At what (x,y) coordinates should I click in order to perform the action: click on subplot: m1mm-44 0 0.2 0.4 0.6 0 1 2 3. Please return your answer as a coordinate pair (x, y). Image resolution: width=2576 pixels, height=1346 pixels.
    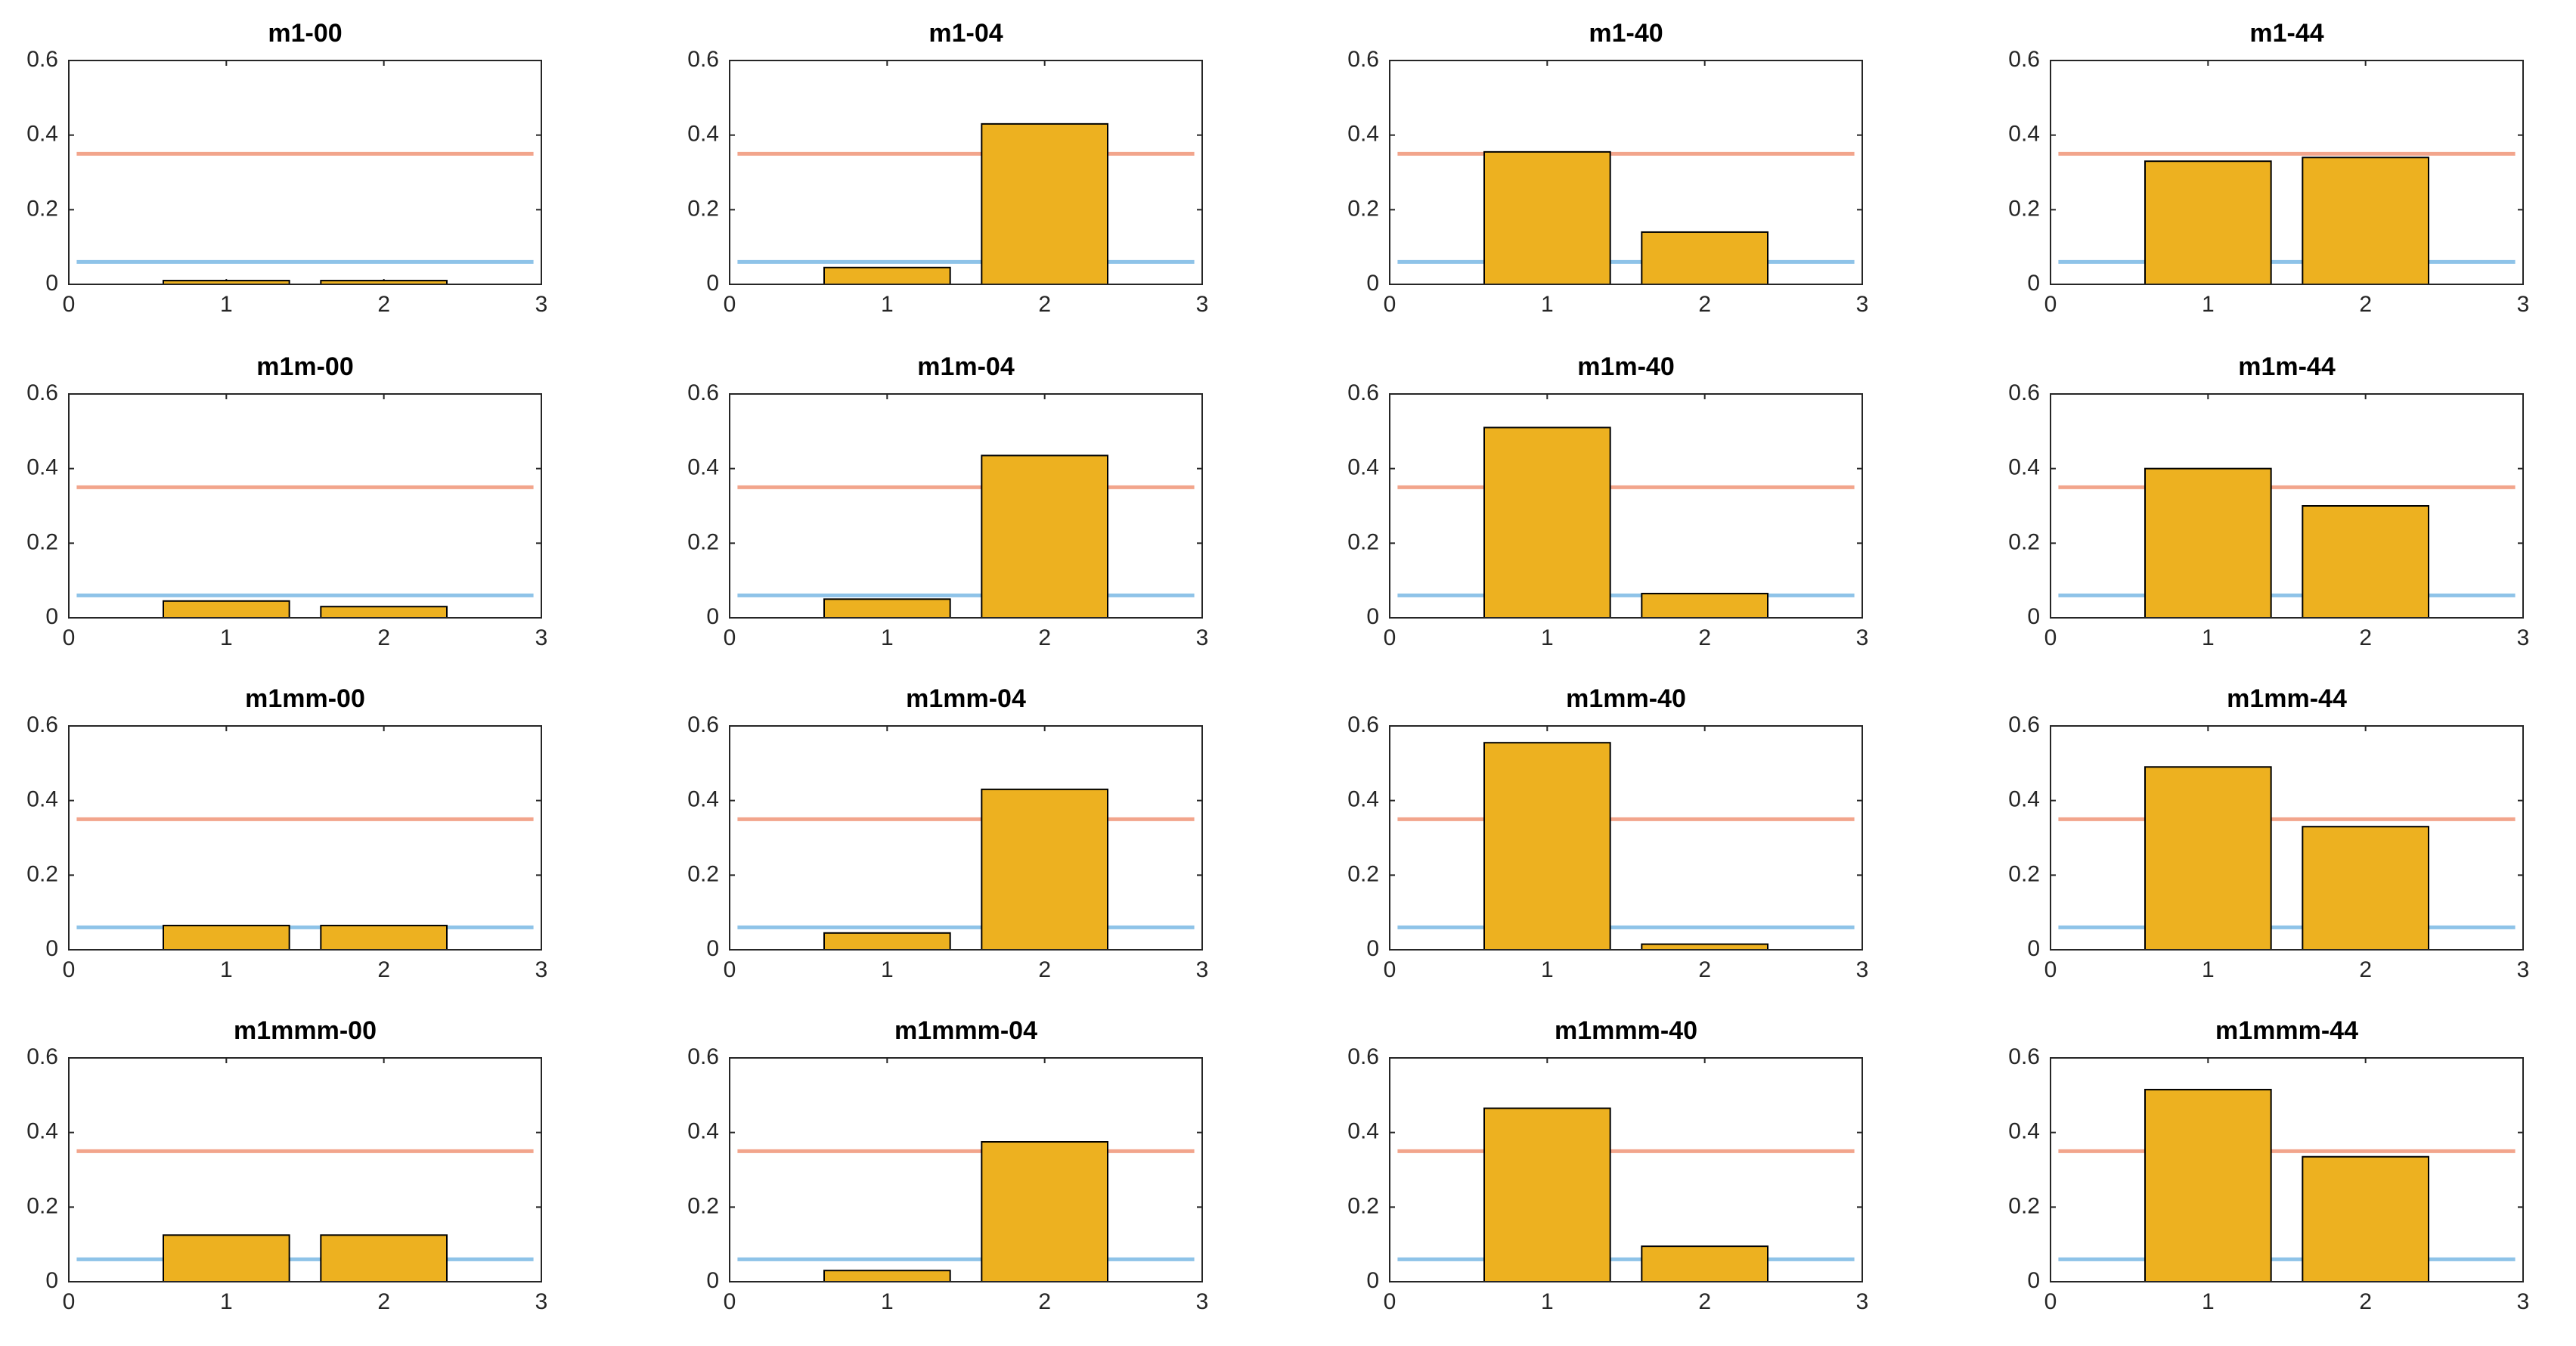
    Looking at the image, I should click on (2268, 833).